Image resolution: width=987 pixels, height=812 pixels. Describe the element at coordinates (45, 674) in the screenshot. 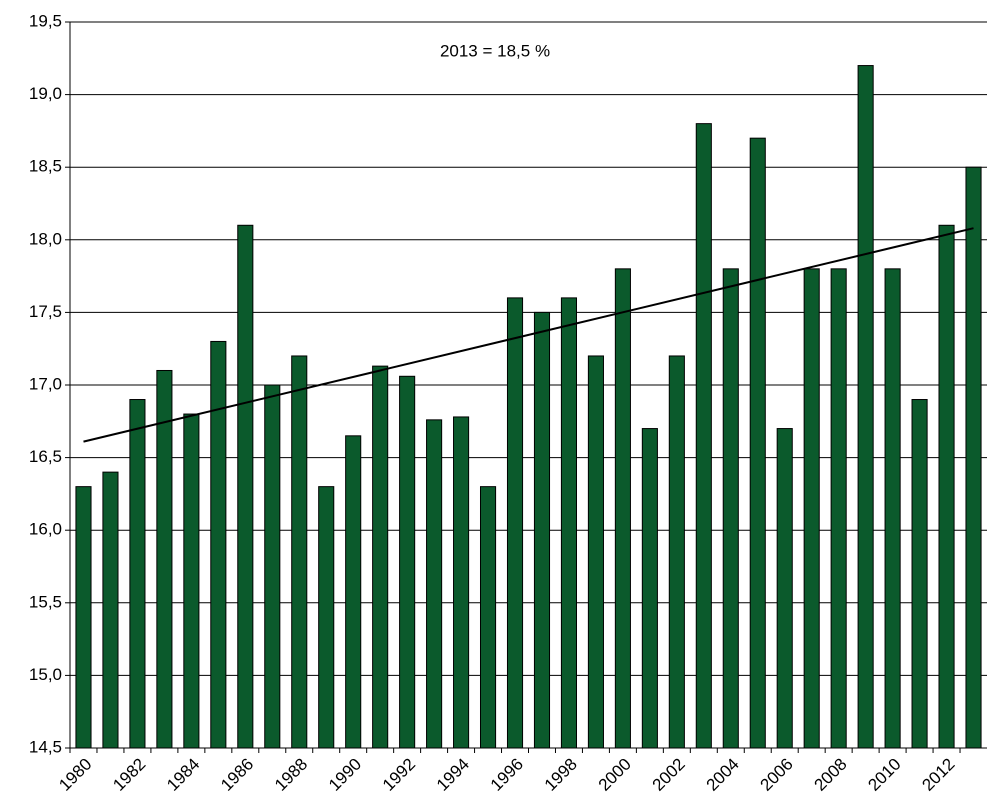

I see `y-tick-label: 15,0` at that location.